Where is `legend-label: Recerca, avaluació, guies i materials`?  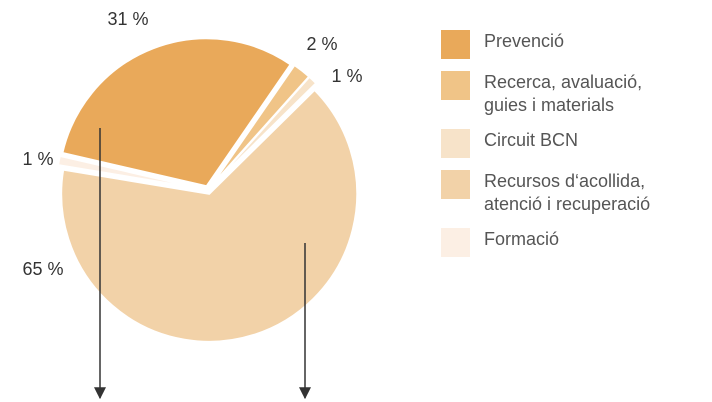
legend-label: Recerca, avaluació, guies i materials is located at coordinates (563, 93).